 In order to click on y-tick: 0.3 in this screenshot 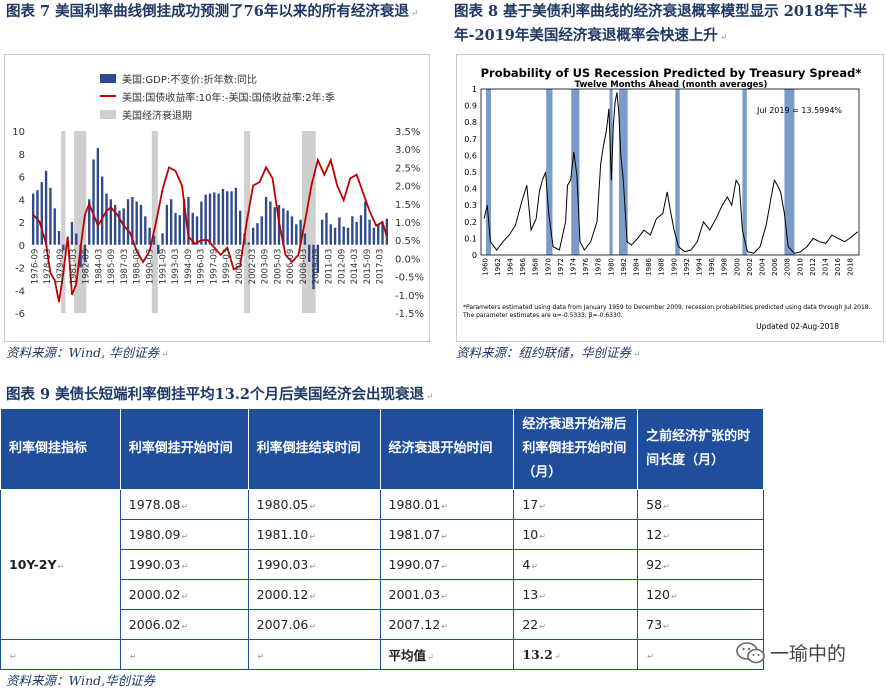, I will do `click(470, 205)`.